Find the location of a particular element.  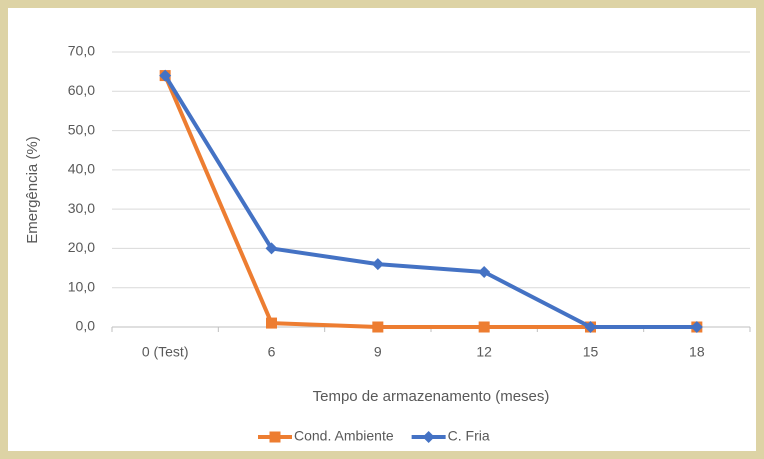

x-tick-label: 12 is located at coordinates (484, 352).